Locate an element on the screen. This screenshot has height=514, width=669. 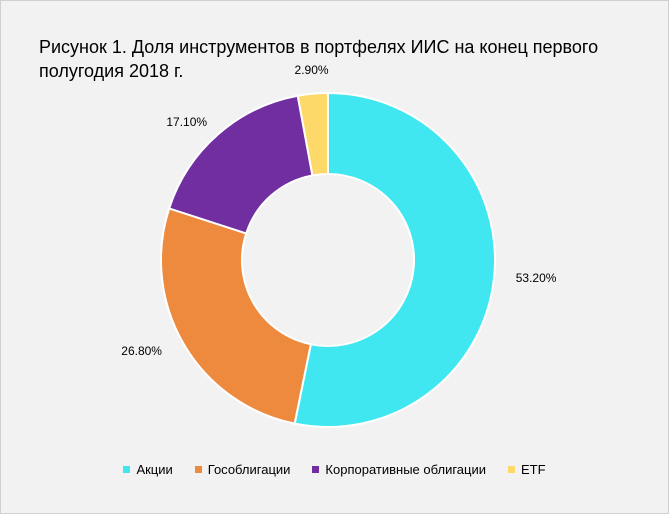
legend-label: ETF is located at coordinates (533, 469).